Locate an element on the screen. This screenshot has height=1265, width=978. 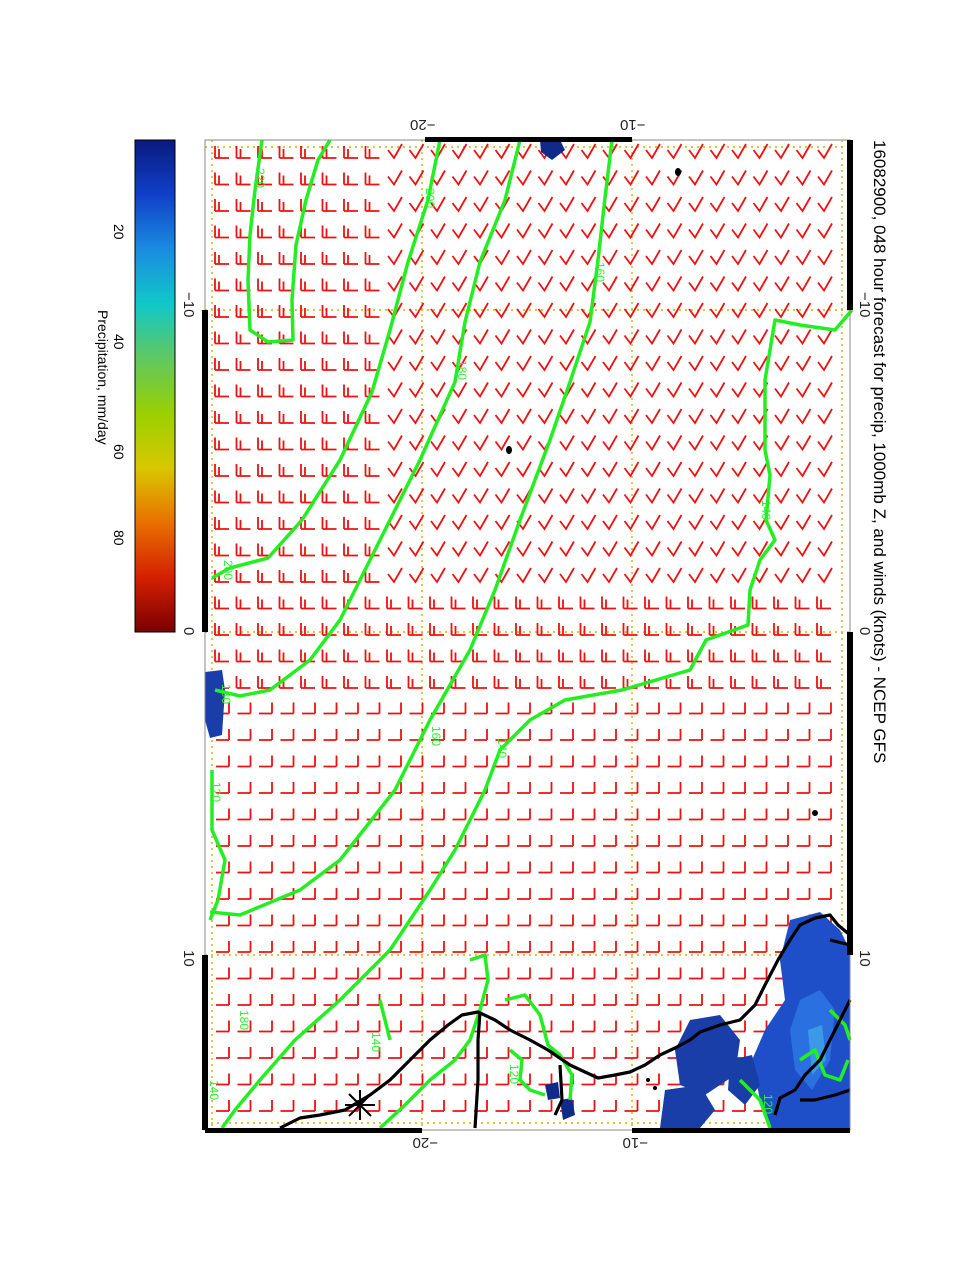
west-africa-coast is located at coordinates (565, 1021).